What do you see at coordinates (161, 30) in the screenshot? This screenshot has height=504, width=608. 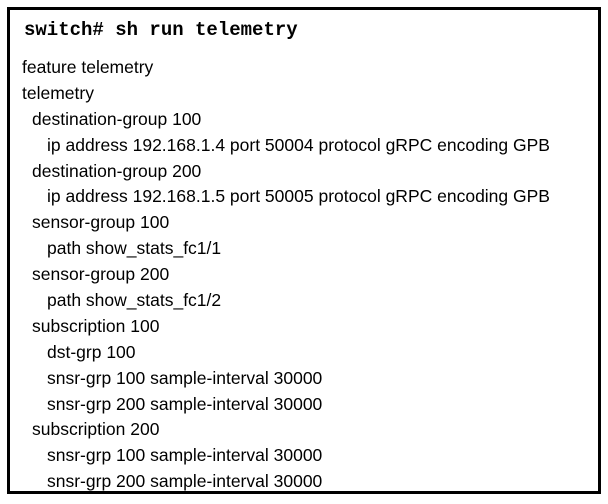 I see `command-prompt: switch# sh run telemetry` at bounding box center [161, 30].